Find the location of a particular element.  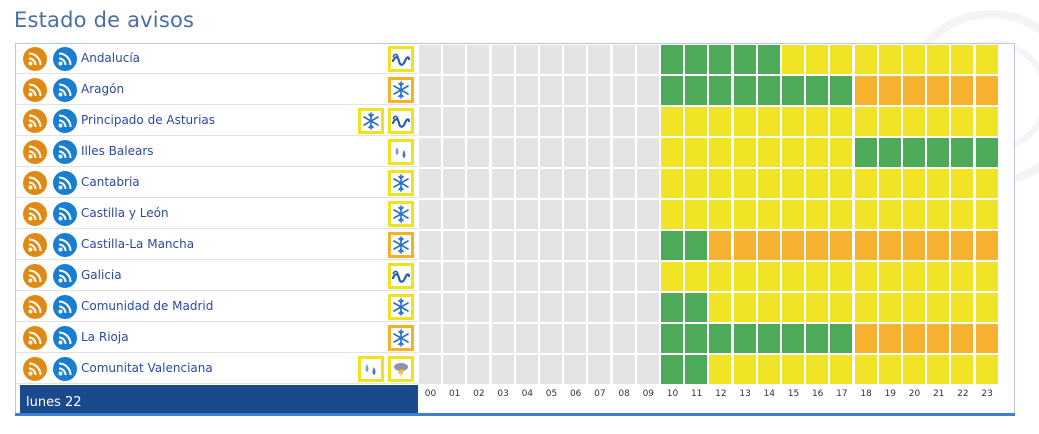

region-link: Comunitat Valenciana is located at coordinates (147, 368).